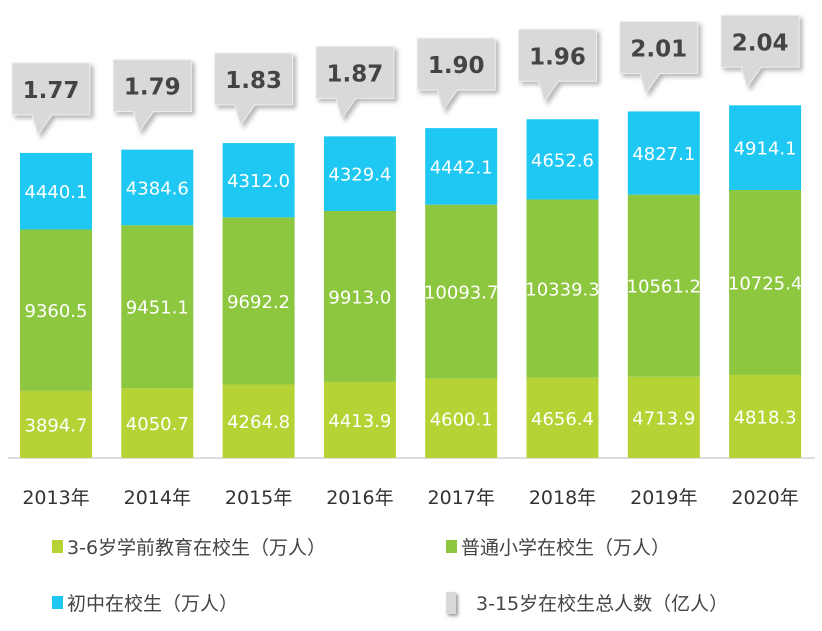 The height and width of the screenshot is (631, 822). What do you see at coordinates (658, 49) in the screenshot?
I see `total-label: 2.01` at bounding box center [658, 49].